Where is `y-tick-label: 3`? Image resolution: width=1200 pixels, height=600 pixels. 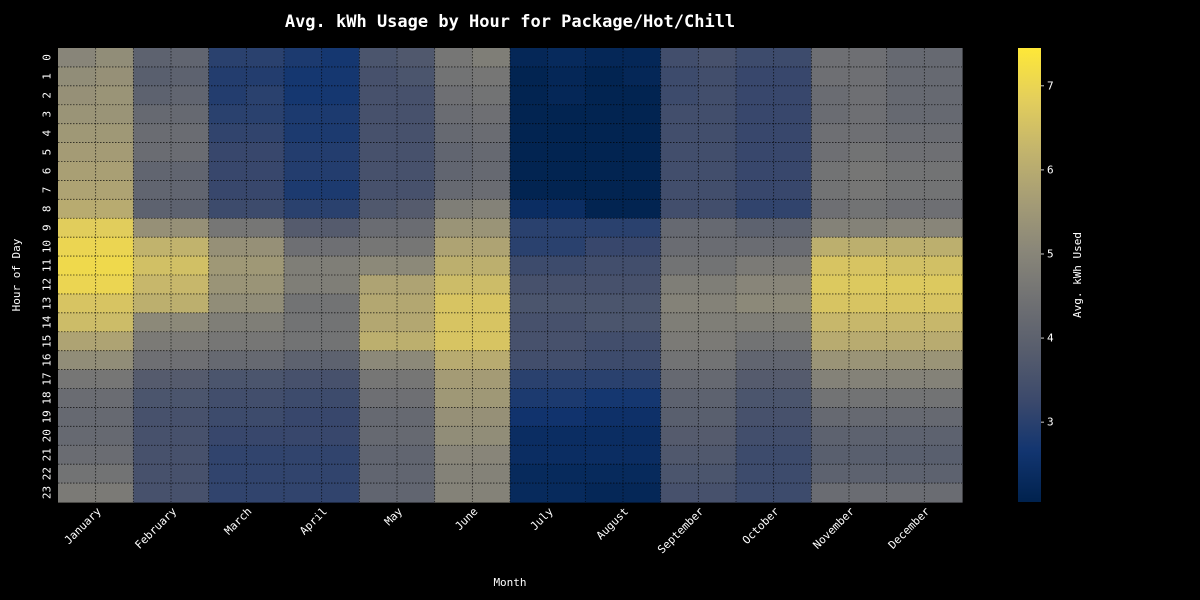 y-tick-label: 3 is located at coordinates (47, 114).